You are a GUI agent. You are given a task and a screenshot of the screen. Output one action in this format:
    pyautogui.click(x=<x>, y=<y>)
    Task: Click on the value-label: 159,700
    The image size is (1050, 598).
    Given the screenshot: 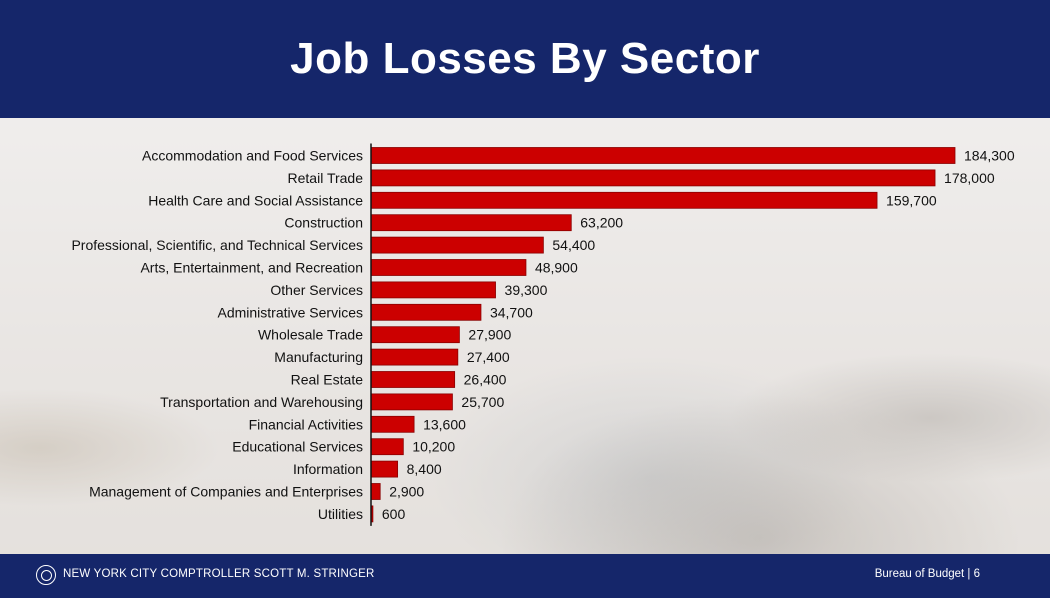 What is the action you would take?
    pyautogui.click(x=911, y=200)
    